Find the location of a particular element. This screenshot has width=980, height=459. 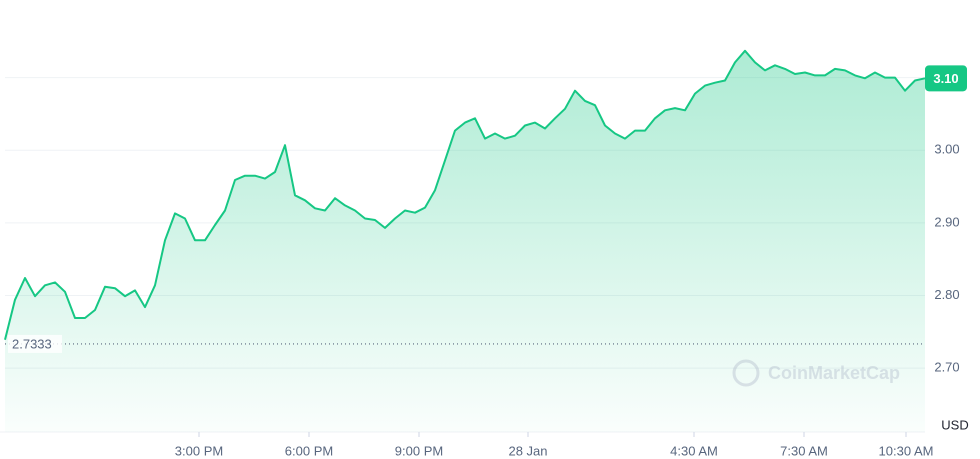

watermark-logo is located at coordinates (746, 373).